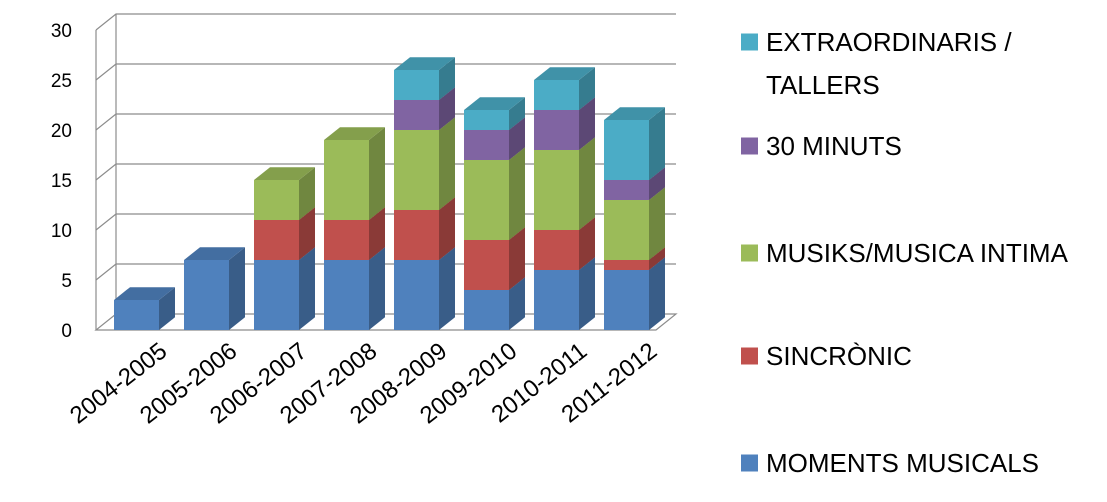 This screenshot has height=502, width=1107. I want to click on y-tick-label: 15, so click(61, 181).